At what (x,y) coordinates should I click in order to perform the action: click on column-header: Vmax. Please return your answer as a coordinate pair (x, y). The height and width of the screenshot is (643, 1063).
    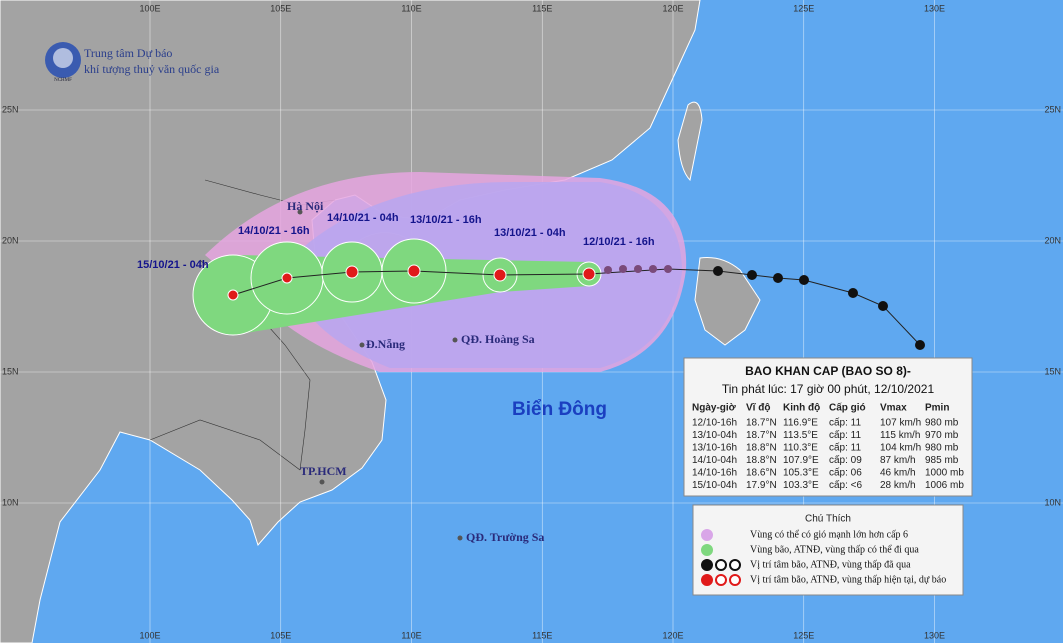
    Looking at the image, I should click on (893, 408).